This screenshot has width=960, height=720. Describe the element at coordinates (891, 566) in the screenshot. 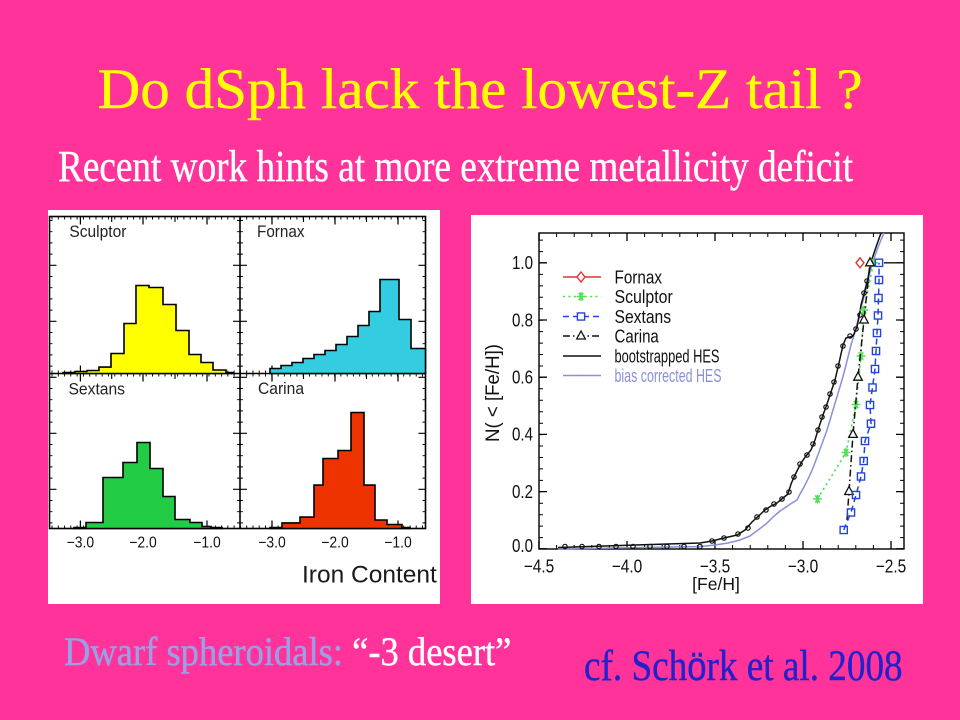

I see `svg-text: −2.5` at that location.